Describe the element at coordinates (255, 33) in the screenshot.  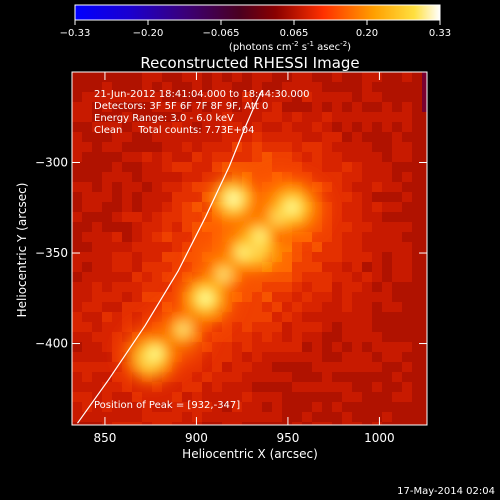
I see `colorbar-tick-labels: −0.33 −0.20 −0.065 0.065 0.20 0.33` at that location.